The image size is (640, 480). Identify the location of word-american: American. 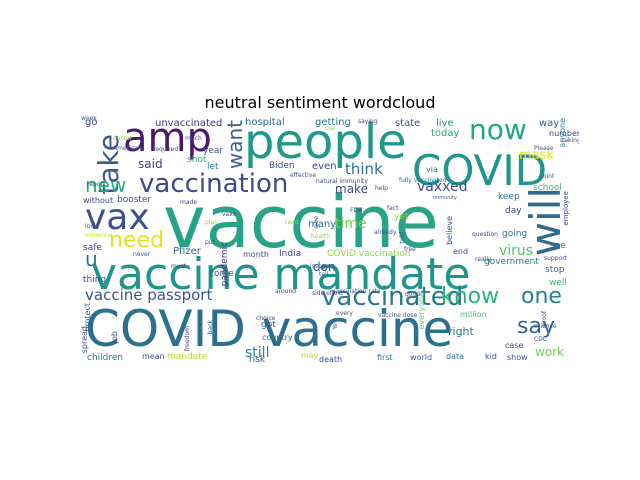
(127, 148).